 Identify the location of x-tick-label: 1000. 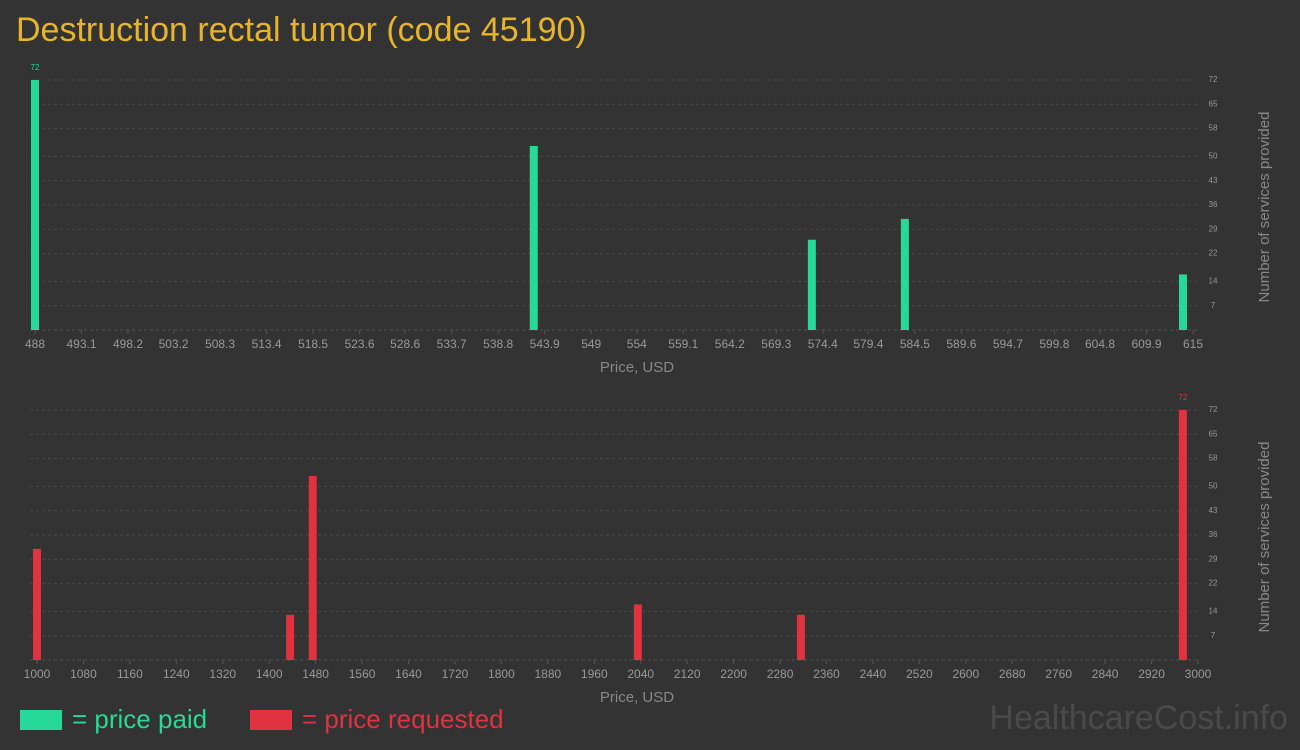
(37, 674).